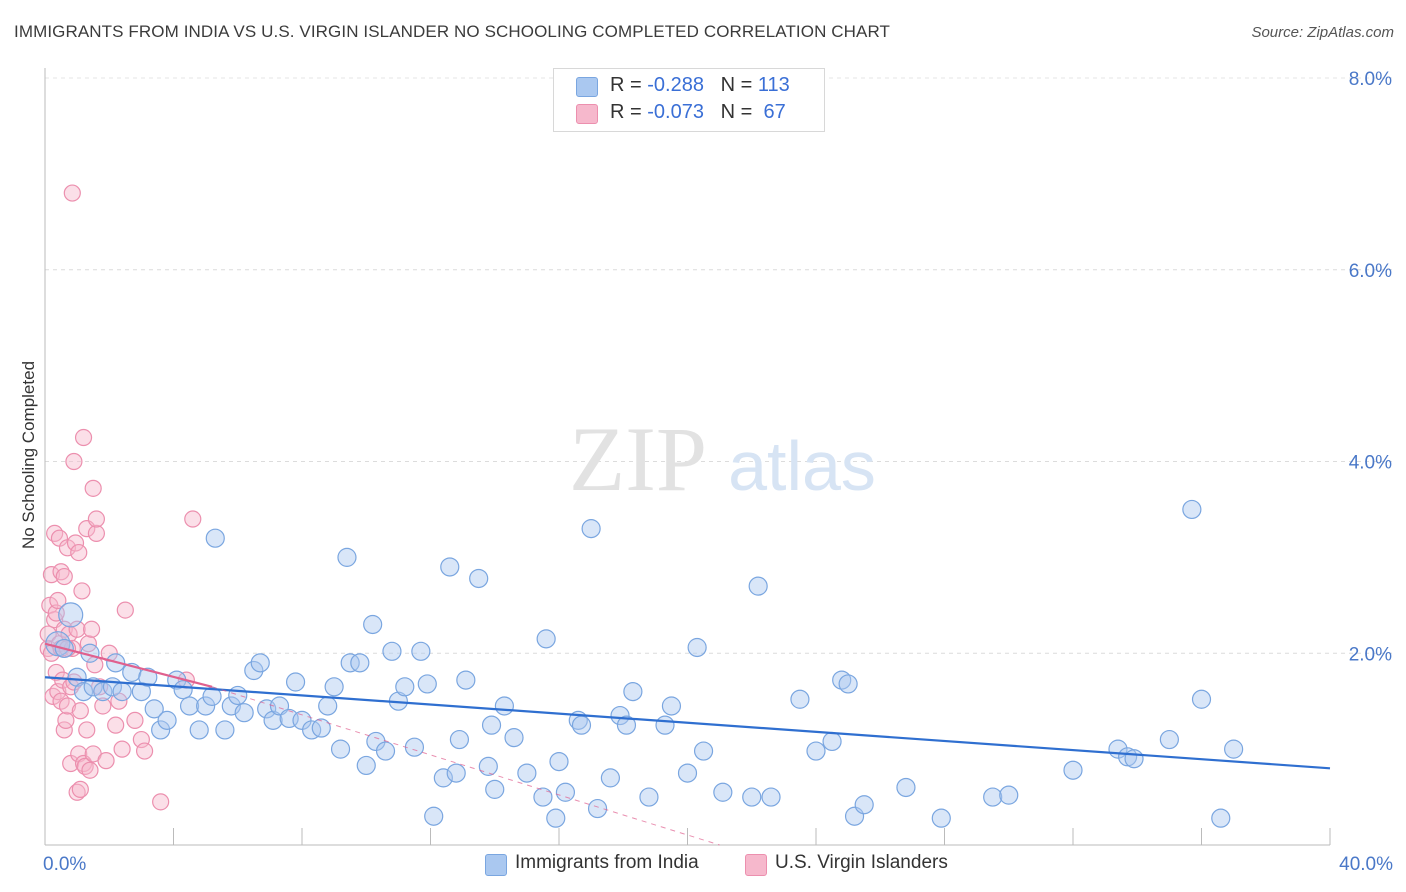 The image size is (1406, 892). I want to click on legend-n-value: 67, so click(771, 112).